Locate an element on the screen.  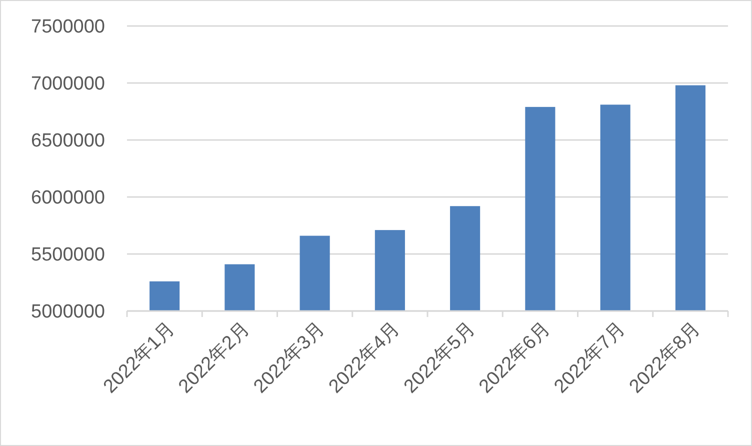
y-tick-label: 7000000 is located at coordinates (68, 84).